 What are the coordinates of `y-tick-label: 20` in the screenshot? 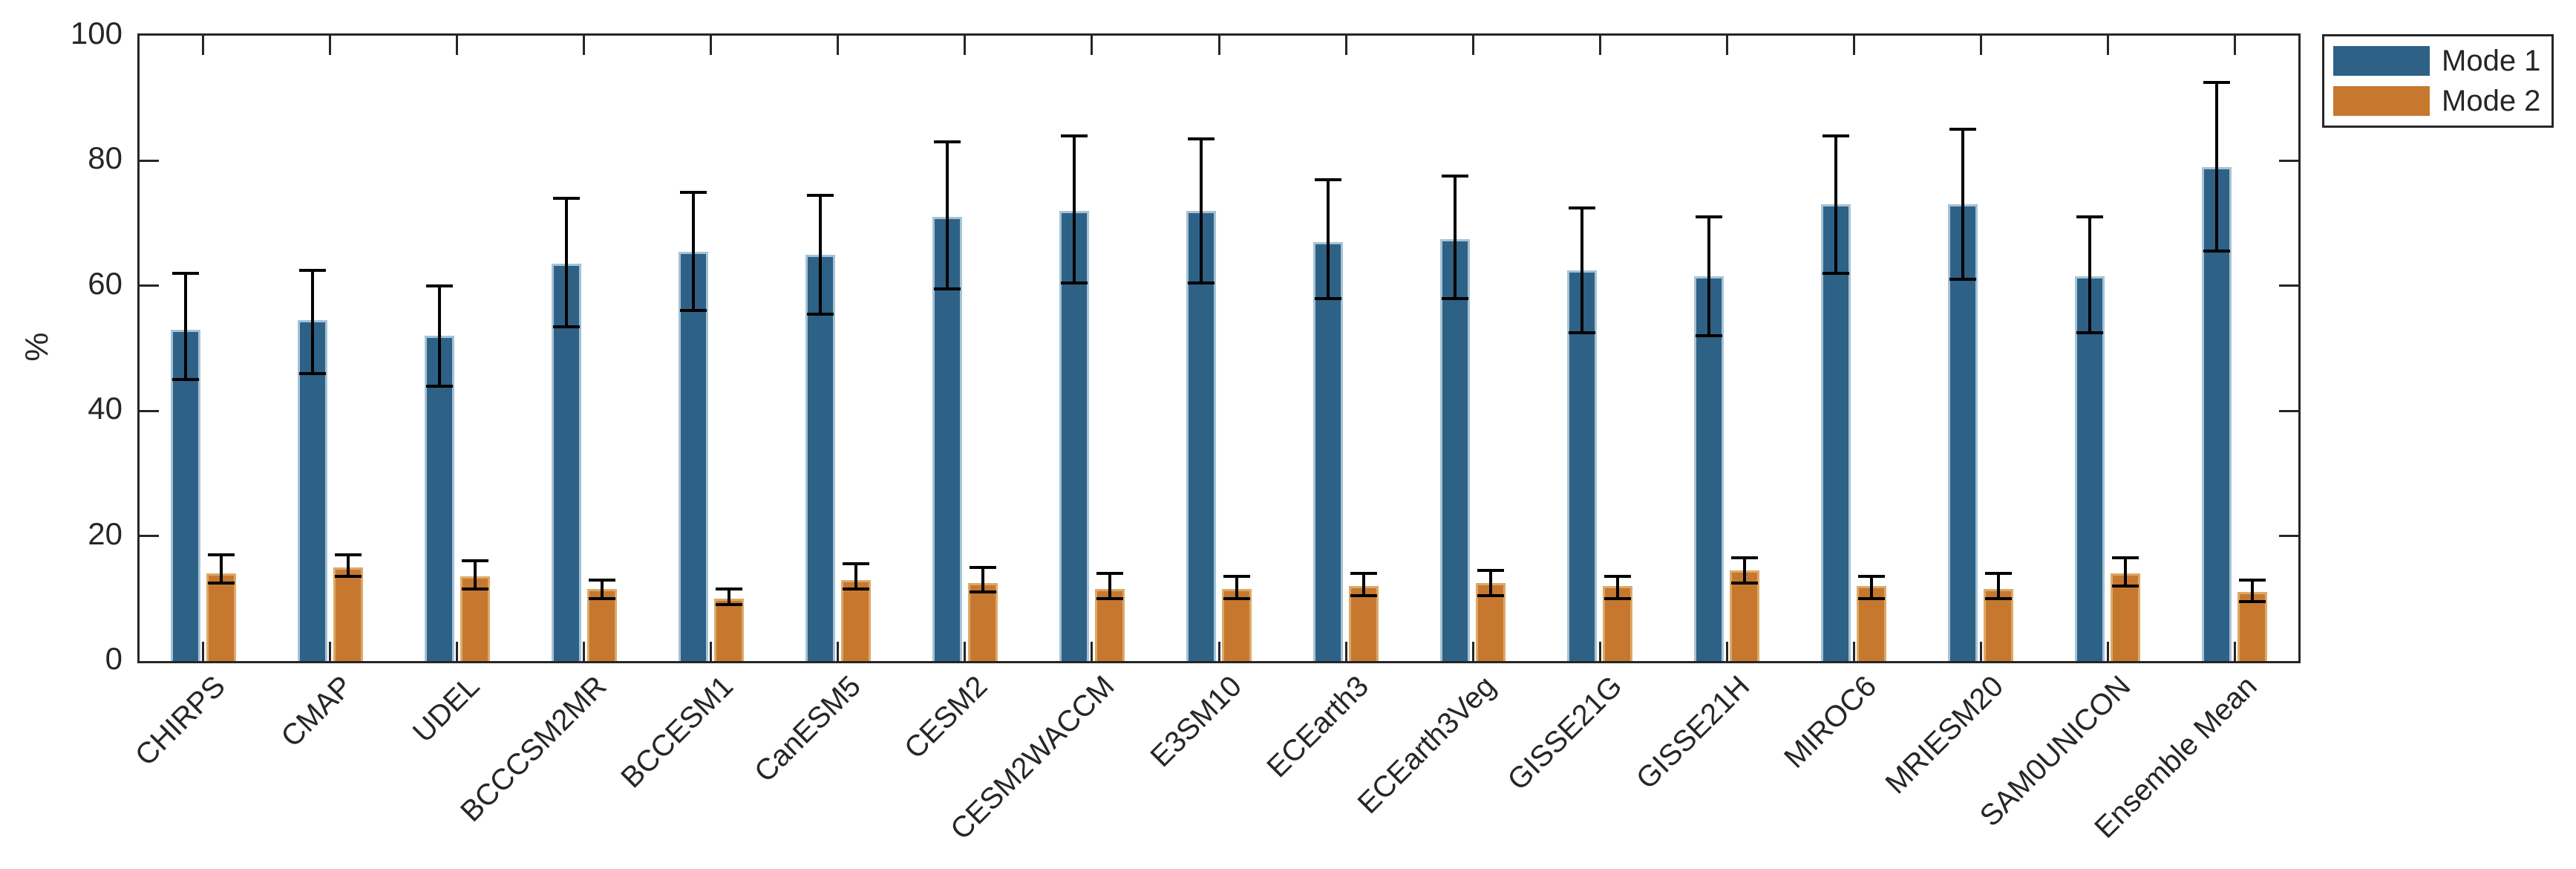 It's located at (105, 533).